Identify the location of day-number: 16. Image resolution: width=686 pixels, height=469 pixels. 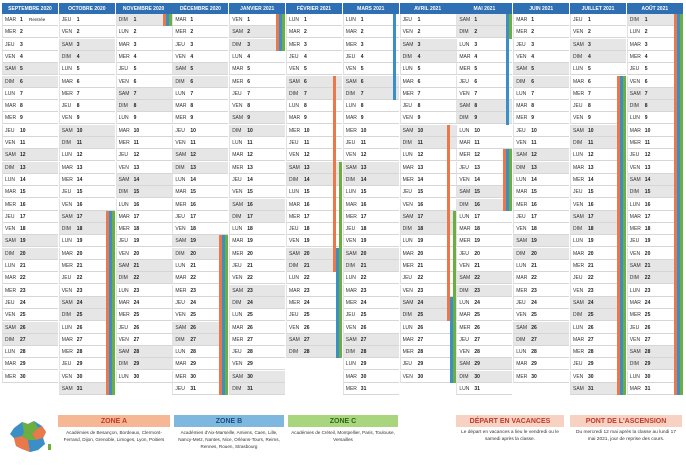
(136, 204).